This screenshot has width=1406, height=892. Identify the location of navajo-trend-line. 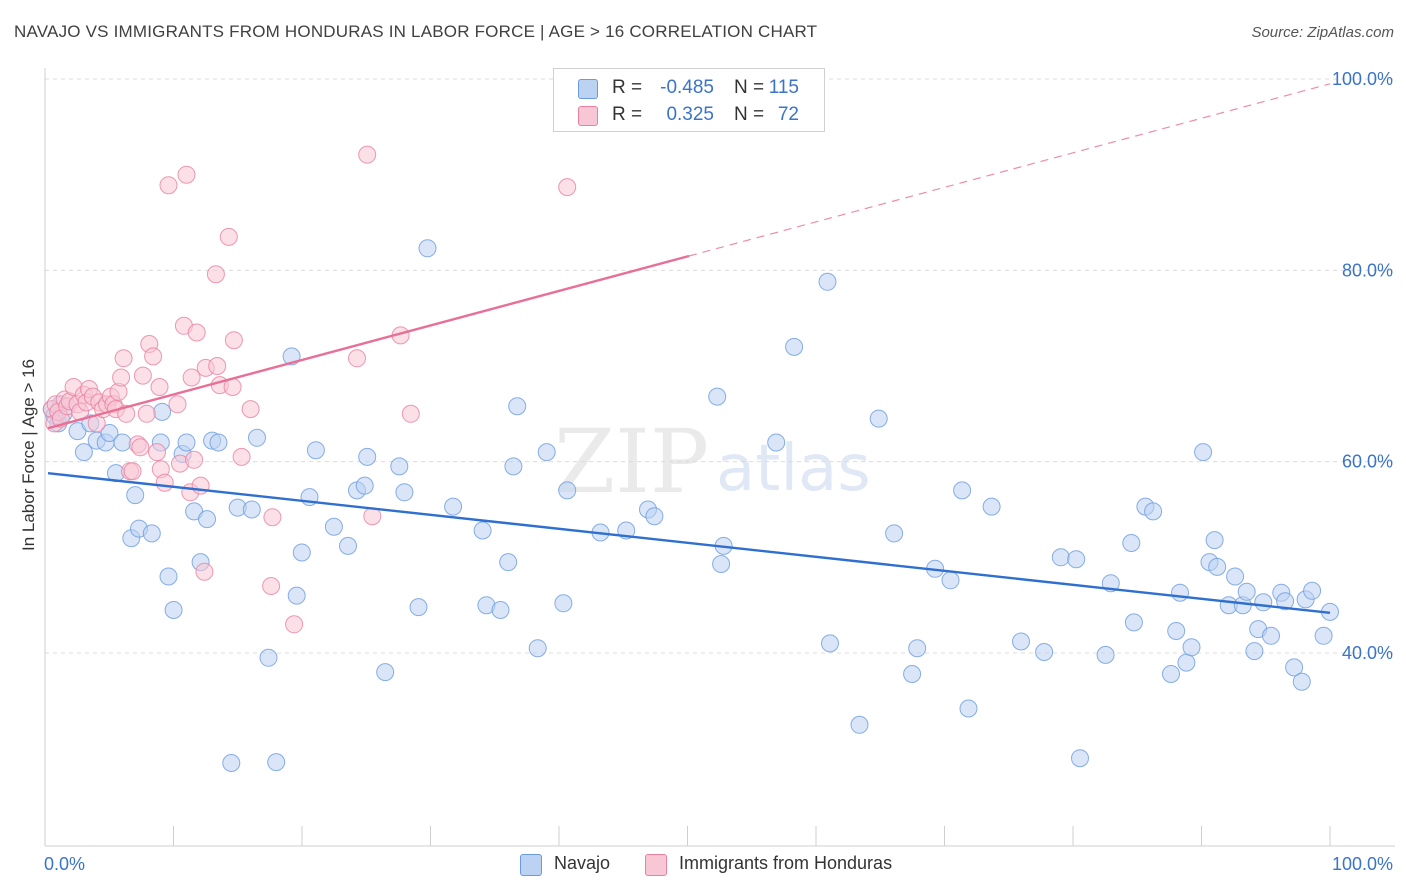
(689, 543).